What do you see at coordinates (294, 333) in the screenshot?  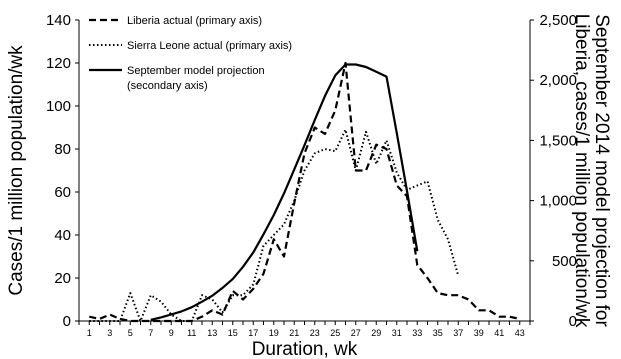 I see `x-tick-label: 21` at bounding box center [294, 333].